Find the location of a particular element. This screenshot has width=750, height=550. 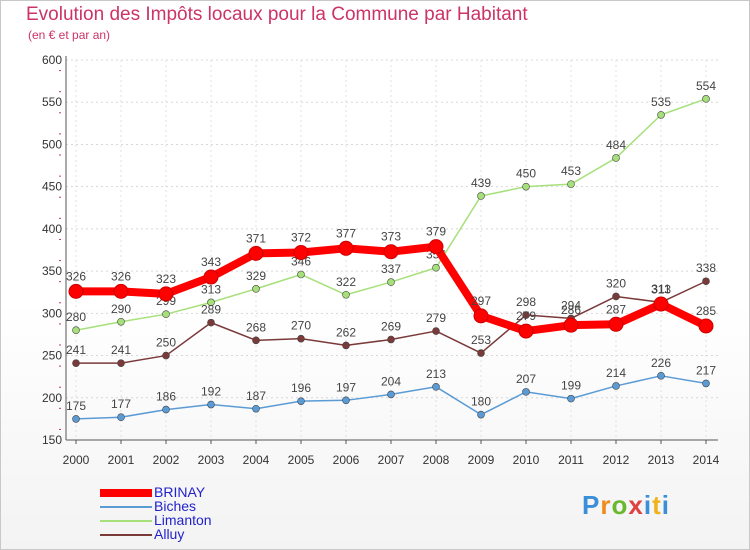

x-tick-label: 2005 is located at coordinates (301, 460).